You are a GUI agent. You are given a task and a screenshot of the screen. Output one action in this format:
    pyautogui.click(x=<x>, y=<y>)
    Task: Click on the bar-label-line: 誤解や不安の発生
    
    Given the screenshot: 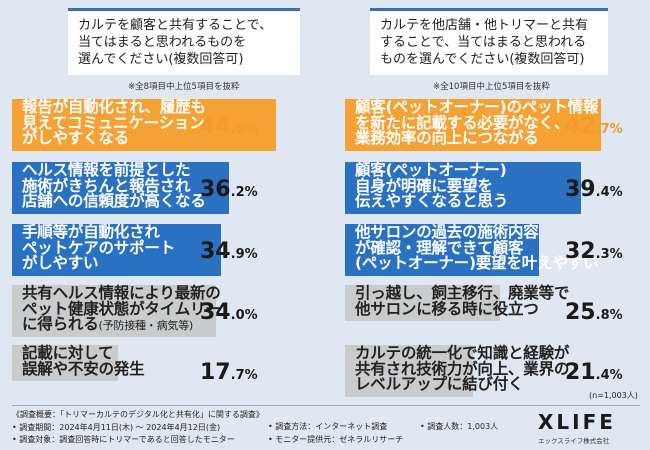 What is the action you would take?
    pyautogui.click(x=83, y=368)
    